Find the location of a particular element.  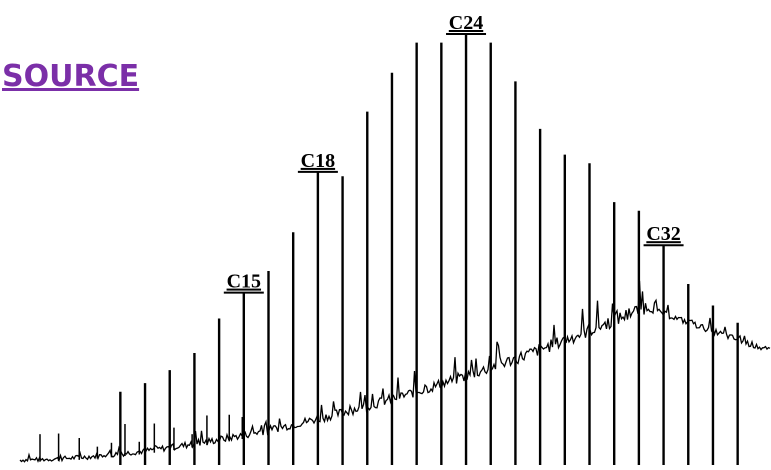

peak-label: C15 is located at coordinates (244, 282).